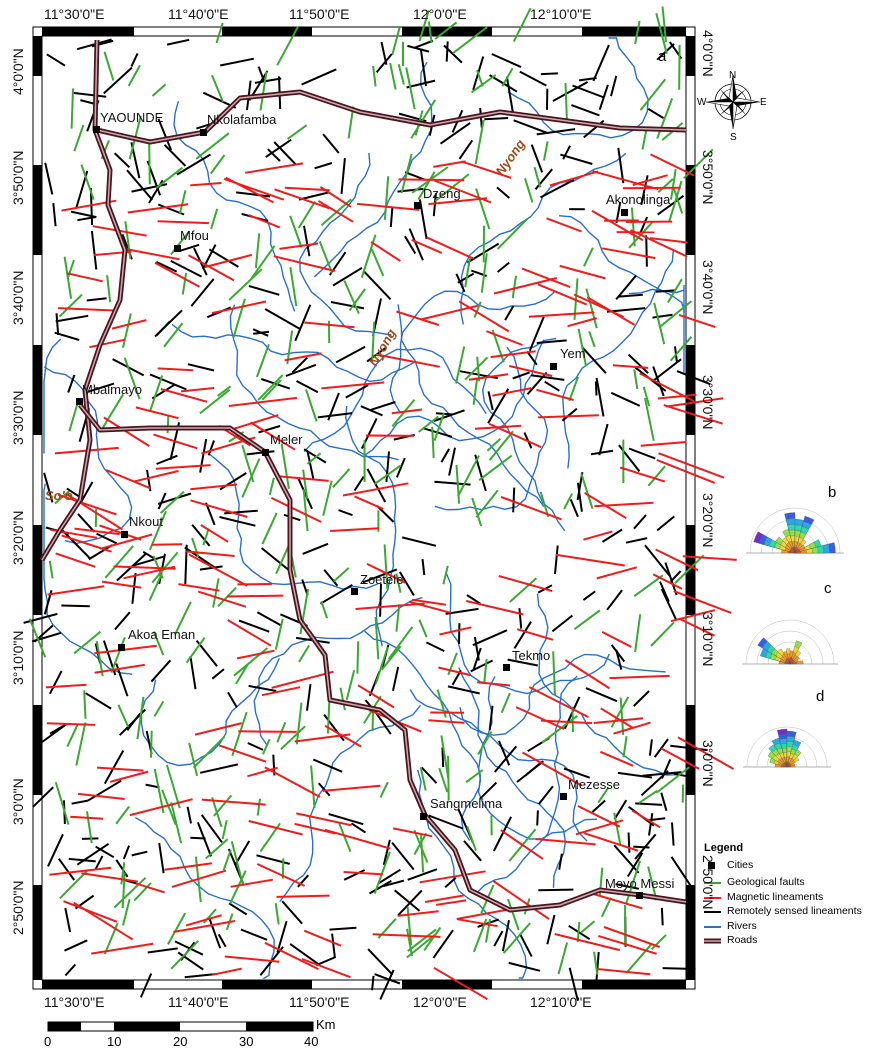 Image resolution: width=886 pixels, height=1051 pixels. I want to click on city-marker-mbalmayo, so click(79, 401).